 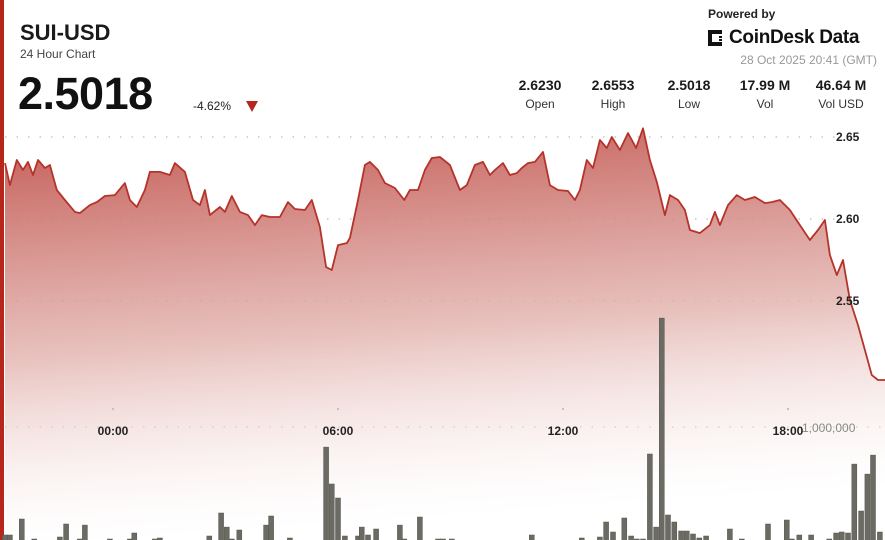 I want to click on stat-value: 46.64 M, so click(x=841, y=85).